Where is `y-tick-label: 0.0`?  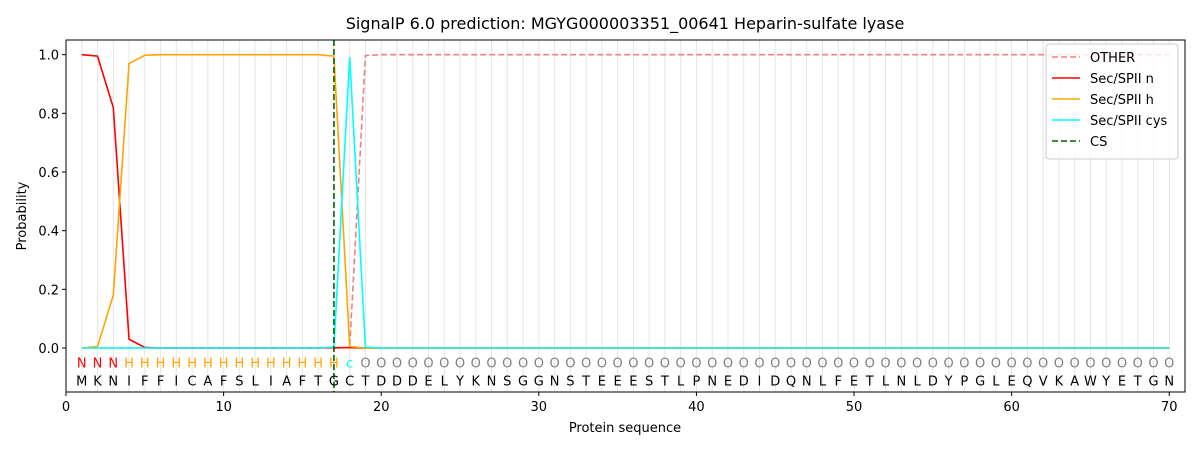 y-tick-label: 0.0 is located at coordinates (48, 349).